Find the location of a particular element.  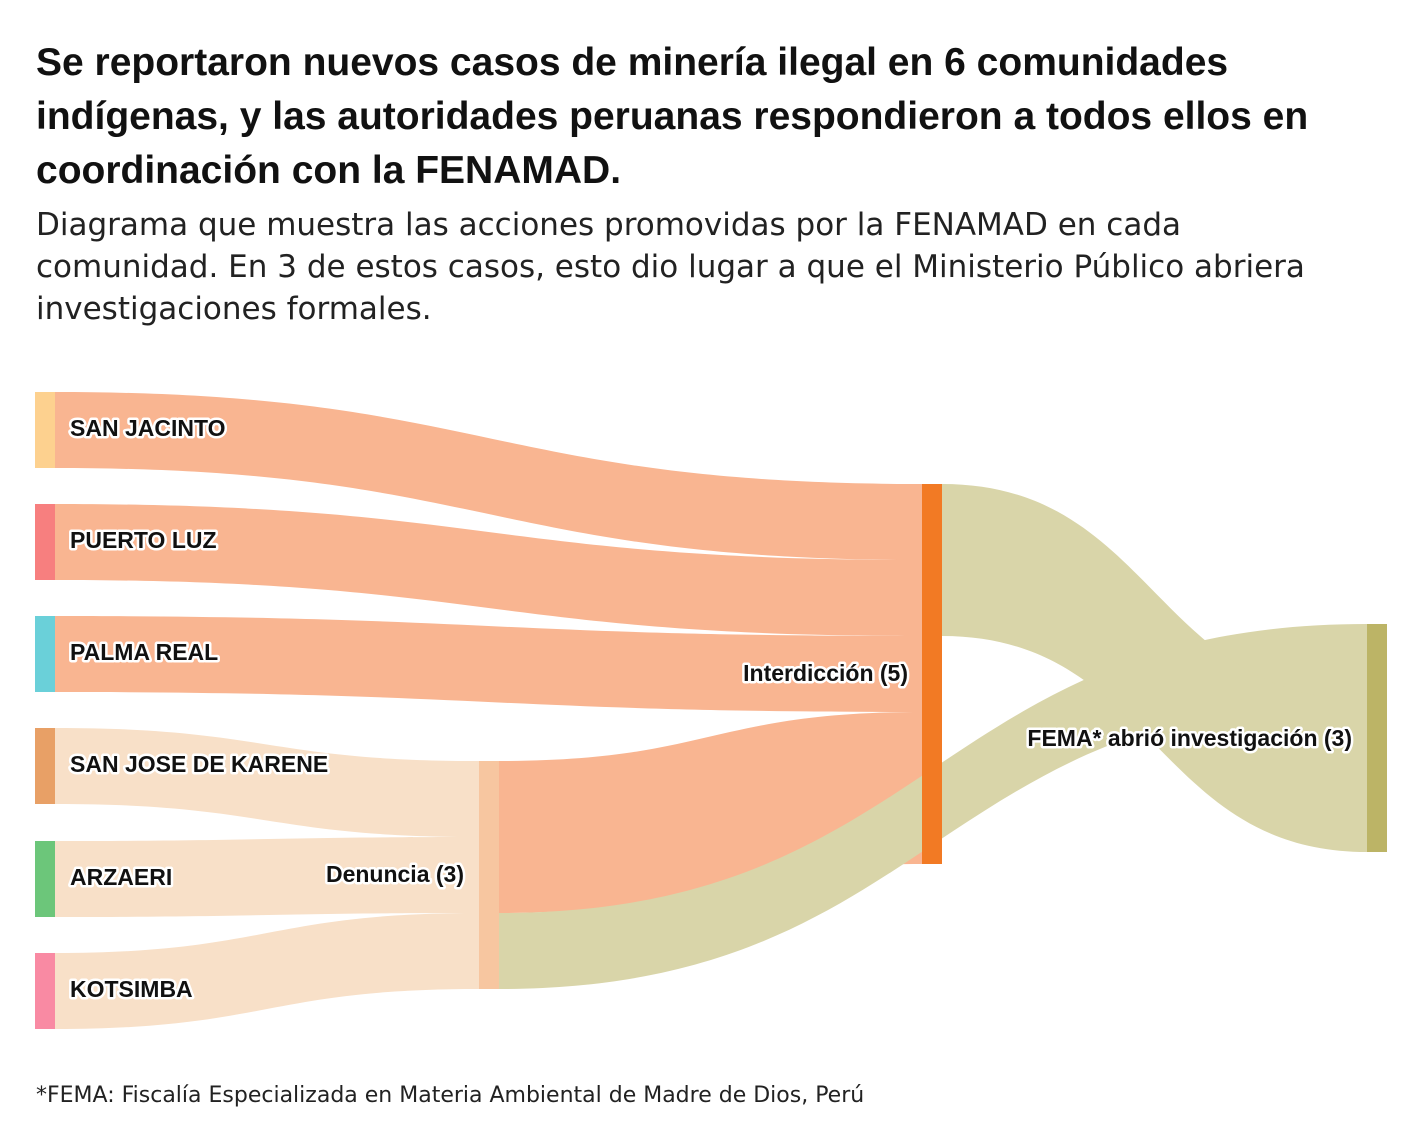

flow-puerto_luz-to-interdiccion is located at coordinates (488, 570).